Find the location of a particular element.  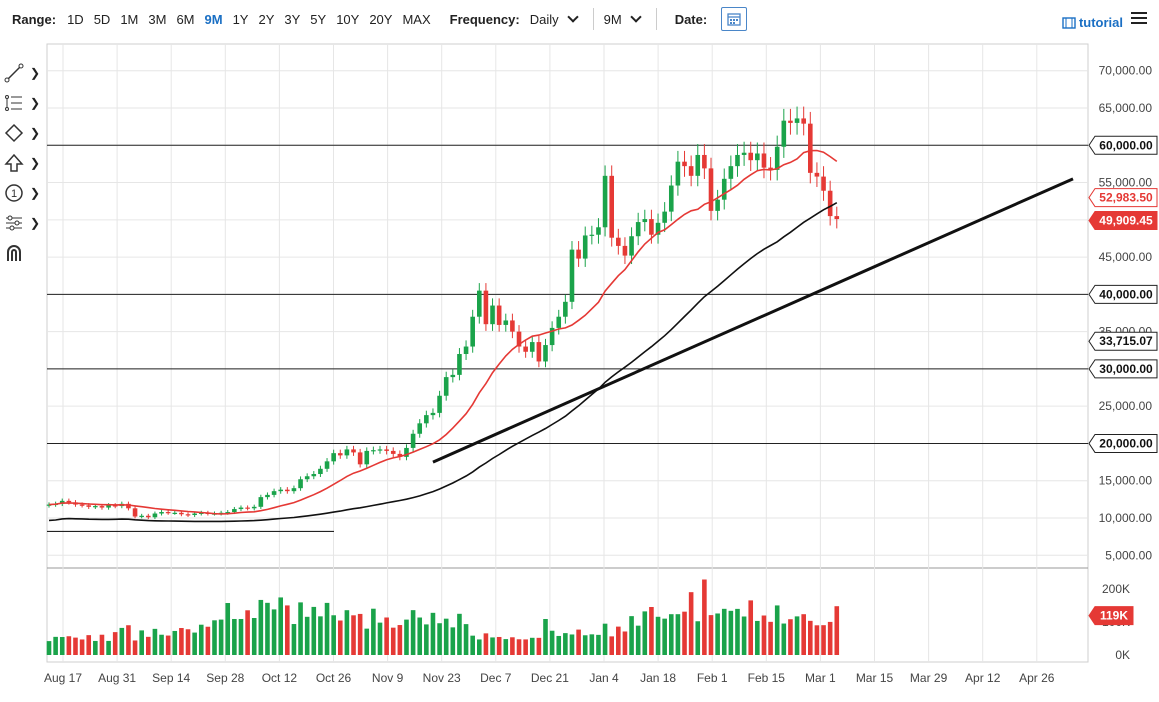

calendar-button is located at coordinates (734, 19).